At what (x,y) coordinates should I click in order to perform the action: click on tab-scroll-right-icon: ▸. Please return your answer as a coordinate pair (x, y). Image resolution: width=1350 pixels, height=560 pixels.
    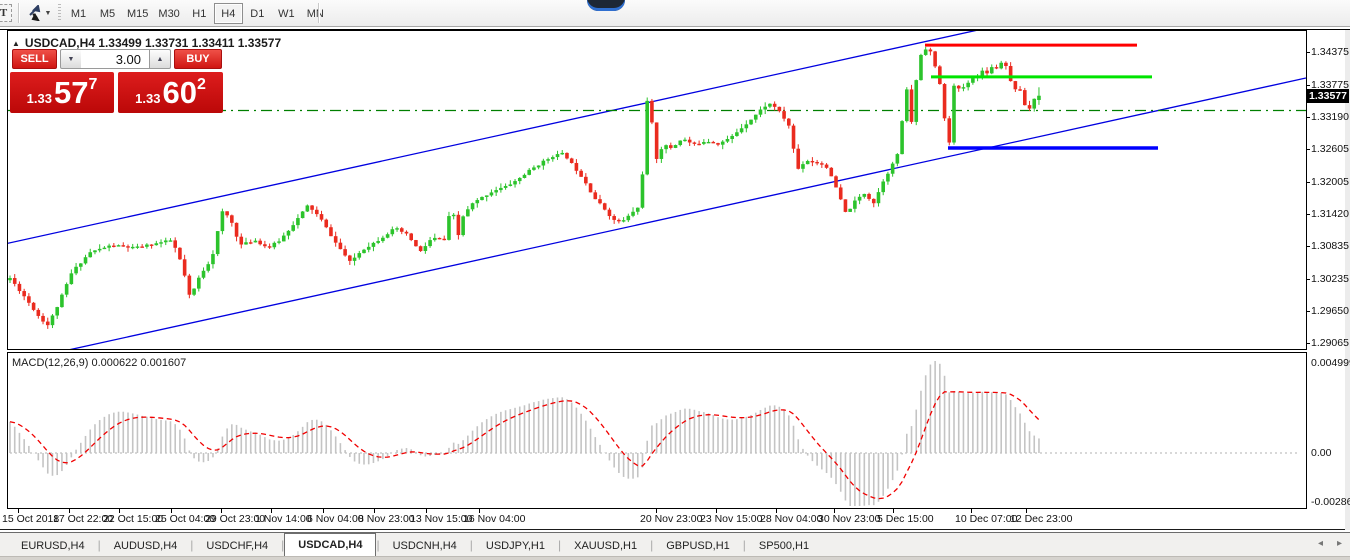
    Looking at the image, I should click on (1339, 543).